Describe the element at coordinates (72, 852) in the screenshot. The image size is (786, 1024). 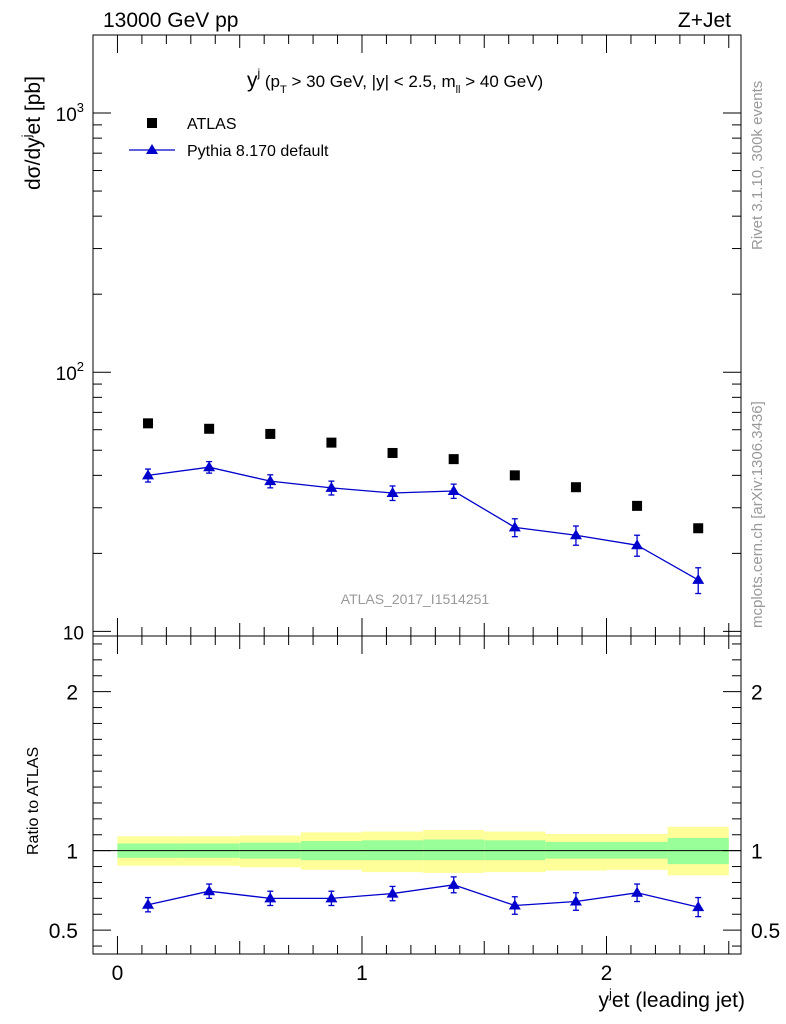
I see `ratio-y-tick-label-left: 1` at that location.